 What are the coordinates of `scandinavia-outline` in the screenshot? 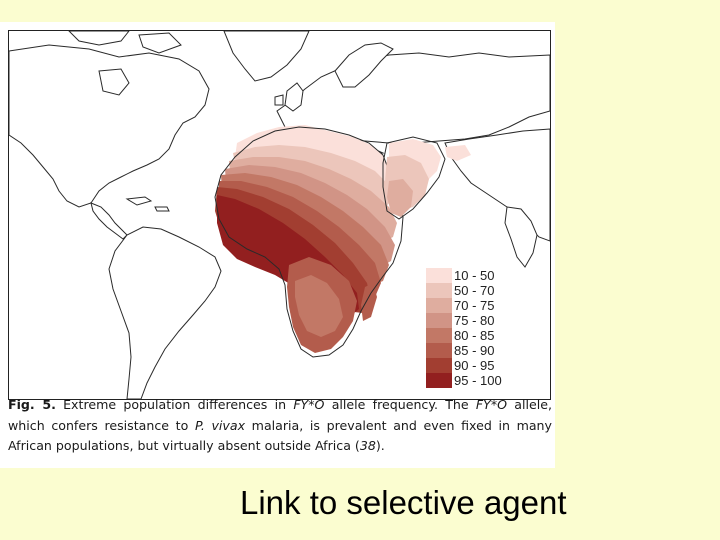 It's located at (364, 65).